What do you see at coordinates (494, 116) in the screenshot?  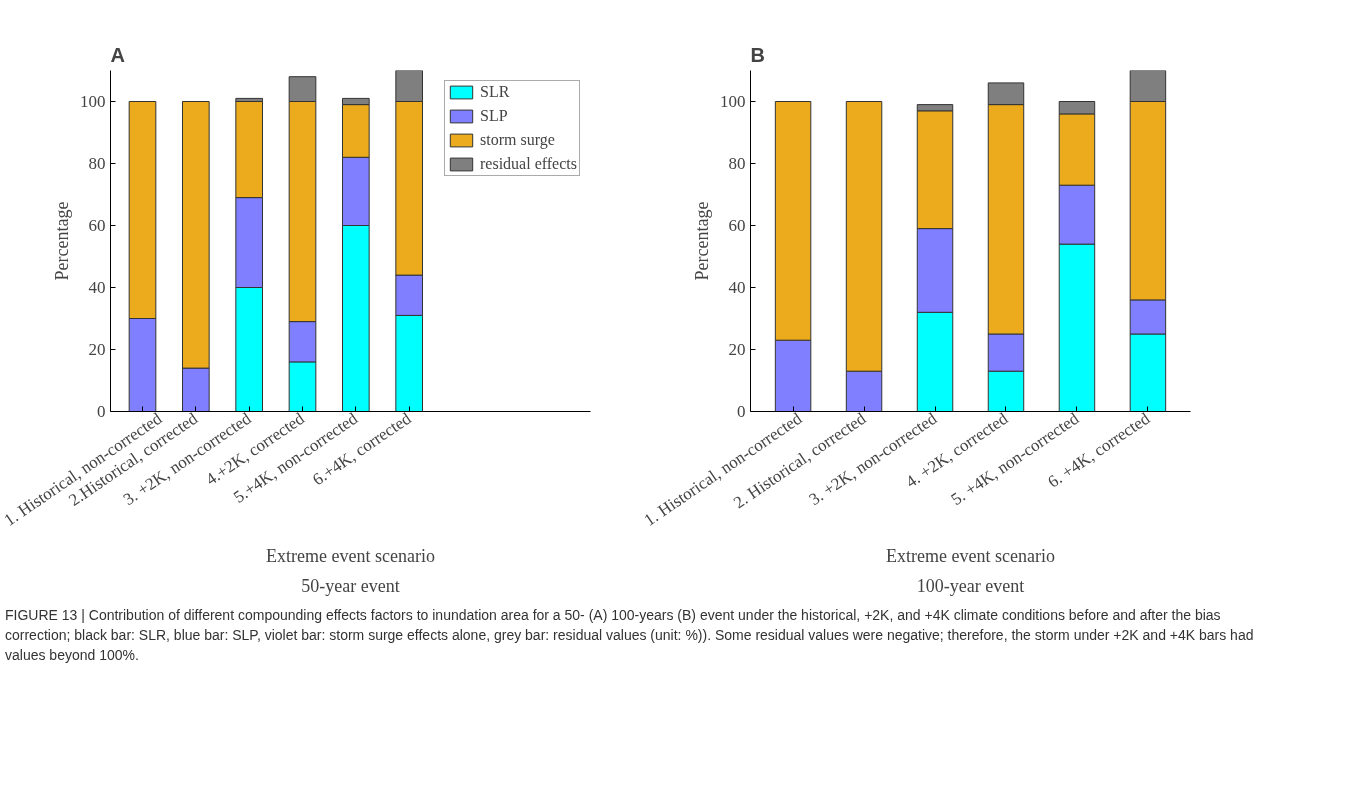 I see `legend-label: SLP` at bounding box center [494, 116].